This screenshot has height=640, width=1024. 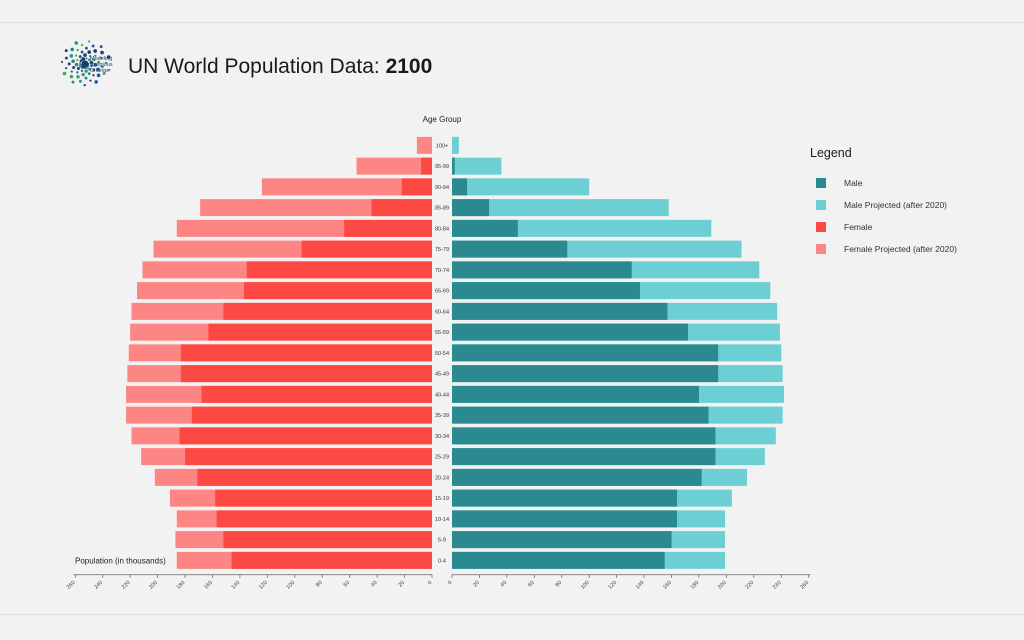 I want to click on tick-label-left: 160, so click(x=208, y=585).